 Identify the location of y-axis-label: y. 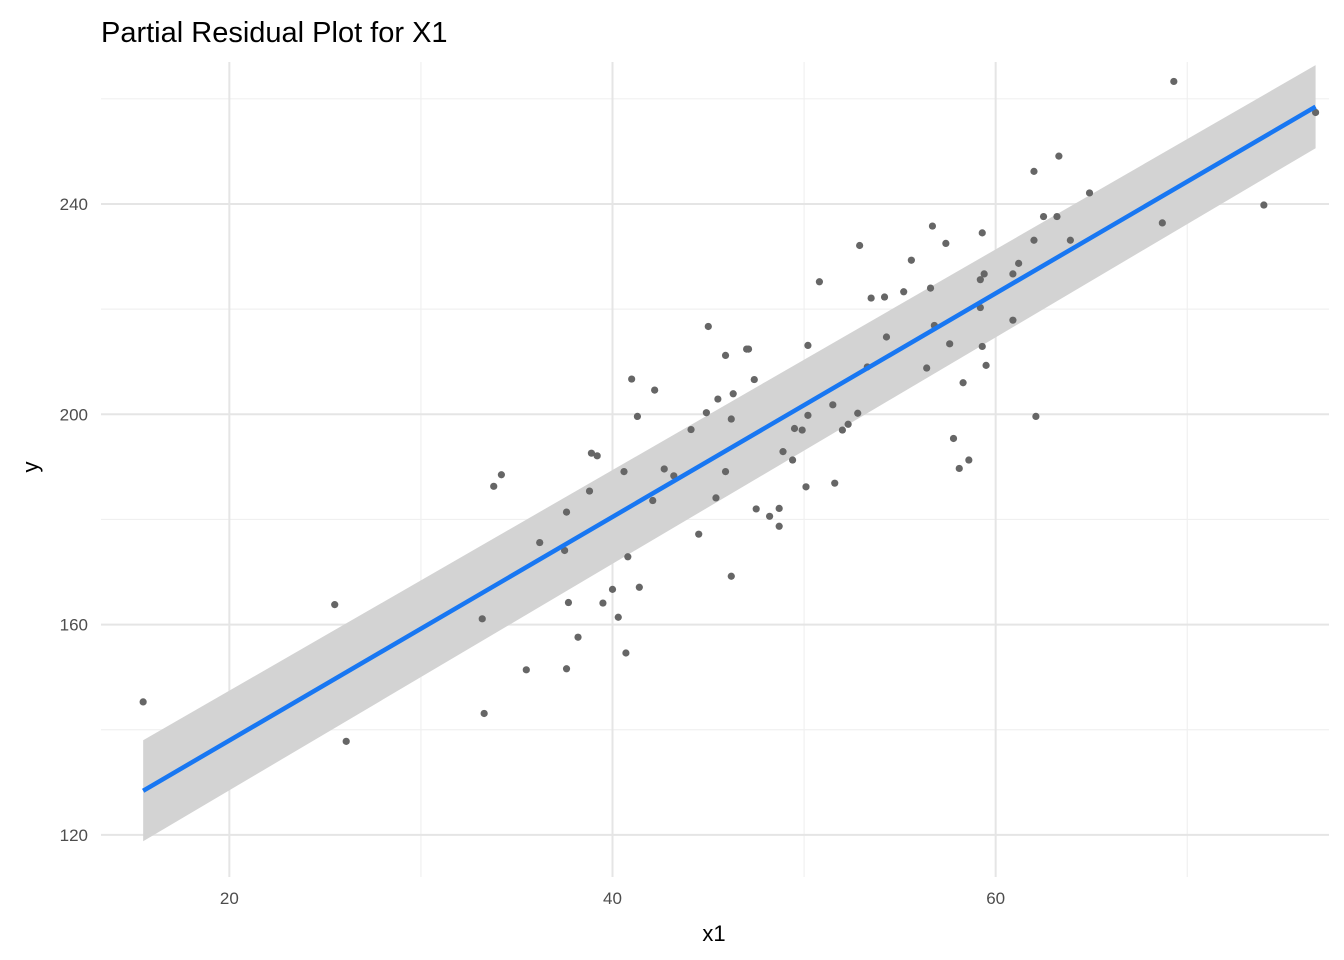
(30, 467).